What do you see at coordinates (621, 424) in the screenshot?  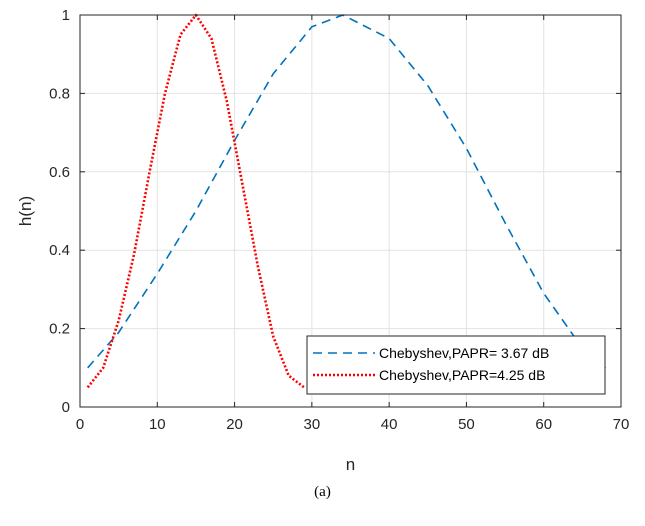 I see `x-tick-label: 70` at bounding box center [621, 424].